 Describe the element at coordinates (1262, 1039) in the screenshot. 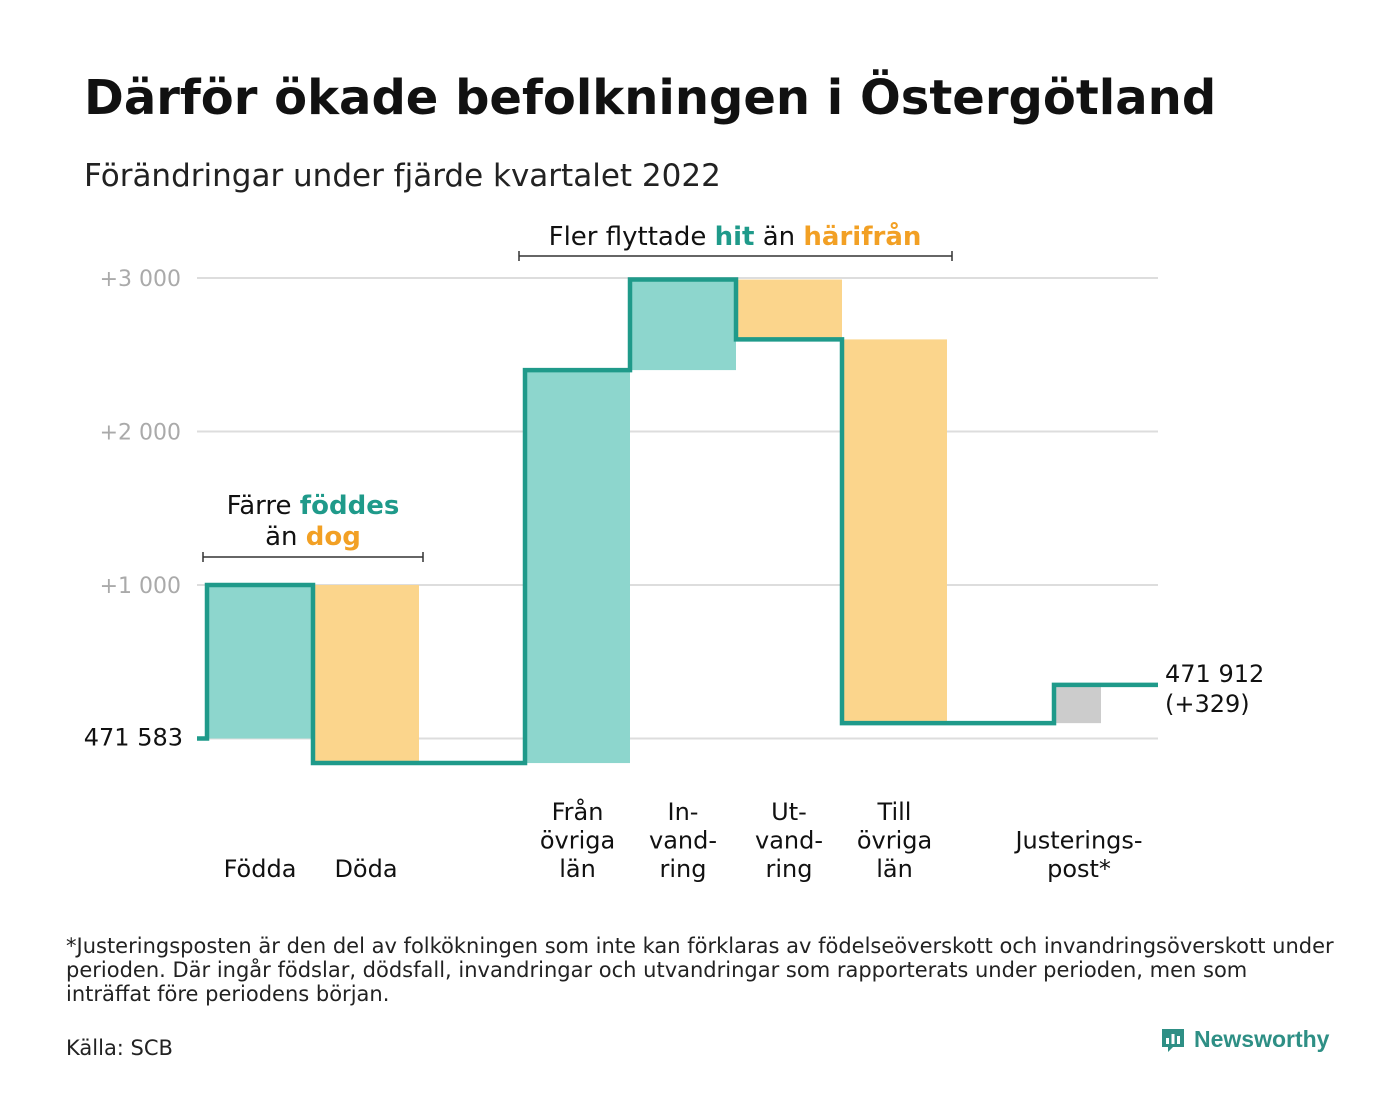

I see `brand-name: Newsworthy` at that location.